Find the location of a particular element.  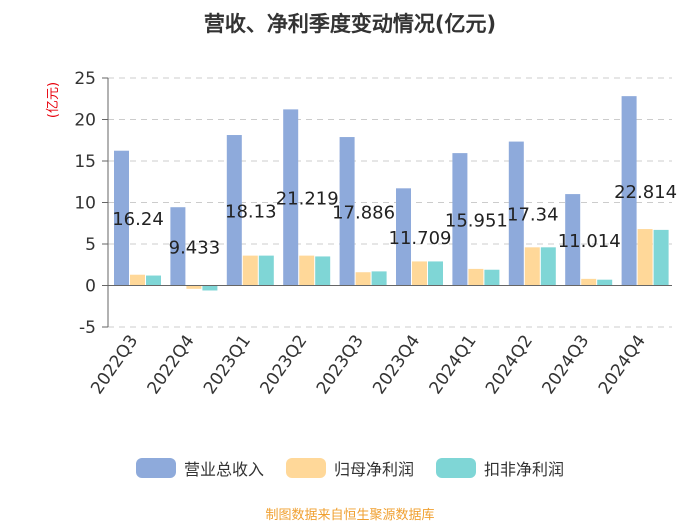

x-tick-label: 2024Q3 is located at coordinates (565, 364).